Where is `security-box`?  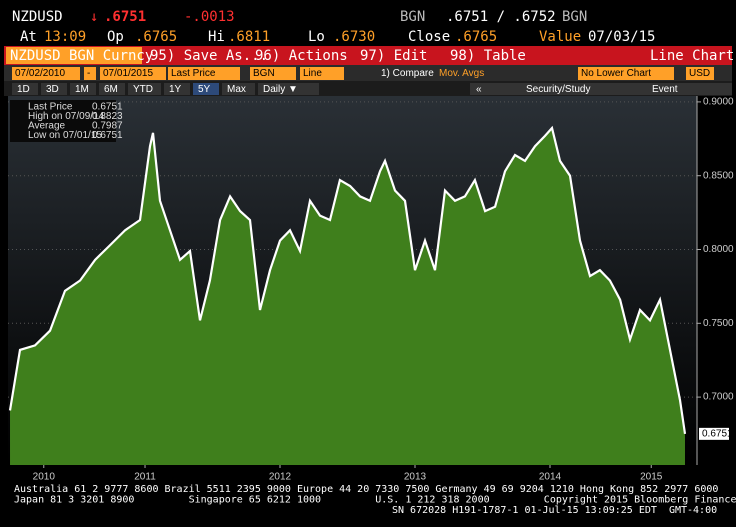 security-box is located at coordinates (74, 55).